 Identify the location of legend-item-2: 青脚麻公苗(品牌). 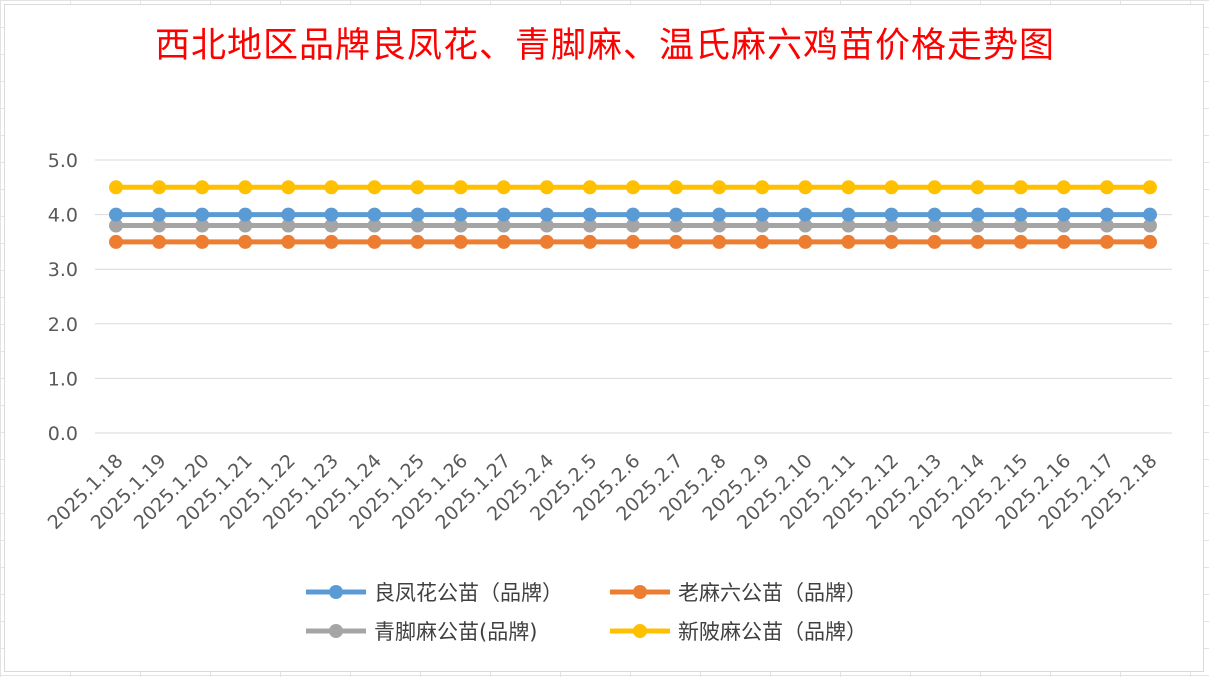
(421, 632).